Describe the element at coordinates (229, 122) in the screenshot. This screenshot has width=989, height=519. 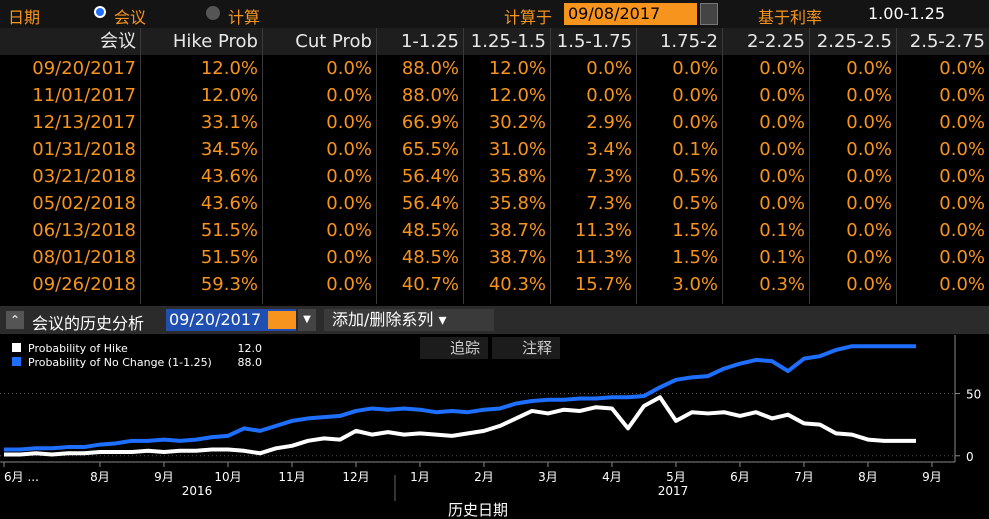
I see `table-cell: 33.1%` at that location.